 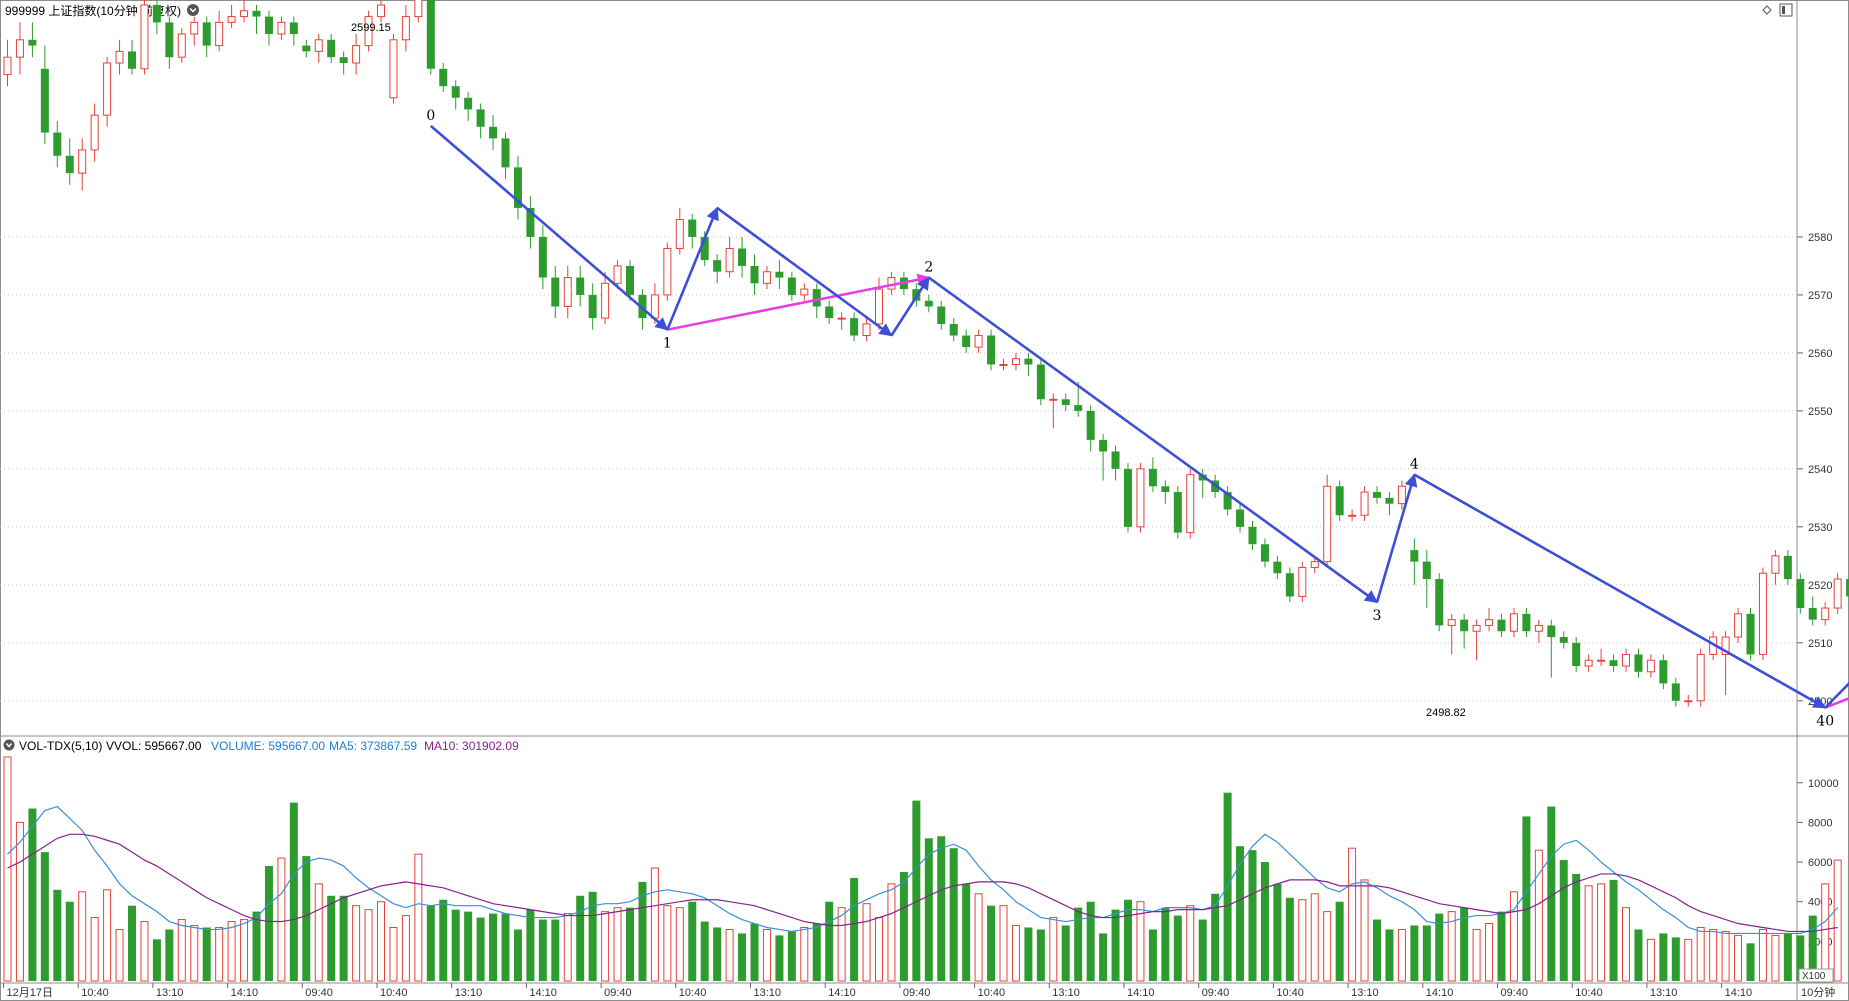 I want to click on time-tick-label: 13:10, so click(x=768, y=993).